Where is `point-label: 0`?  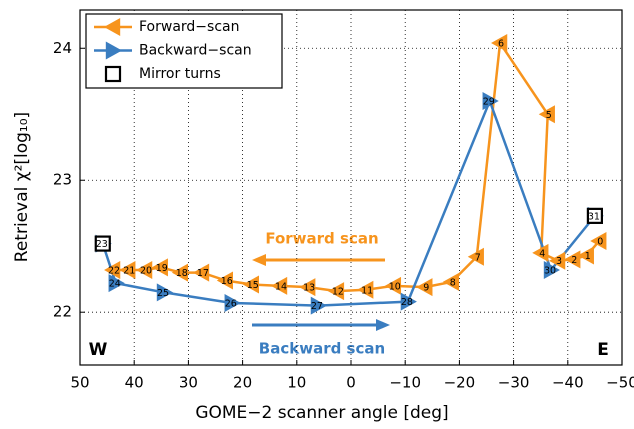
point-label: 0 is located at coordinates (600, 241).